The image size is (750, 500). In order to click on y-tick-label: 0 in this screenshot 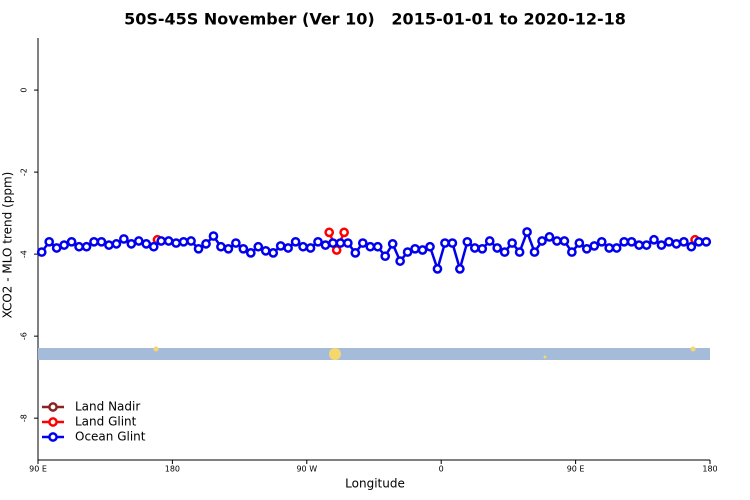, I will do `click(23, 90)`.